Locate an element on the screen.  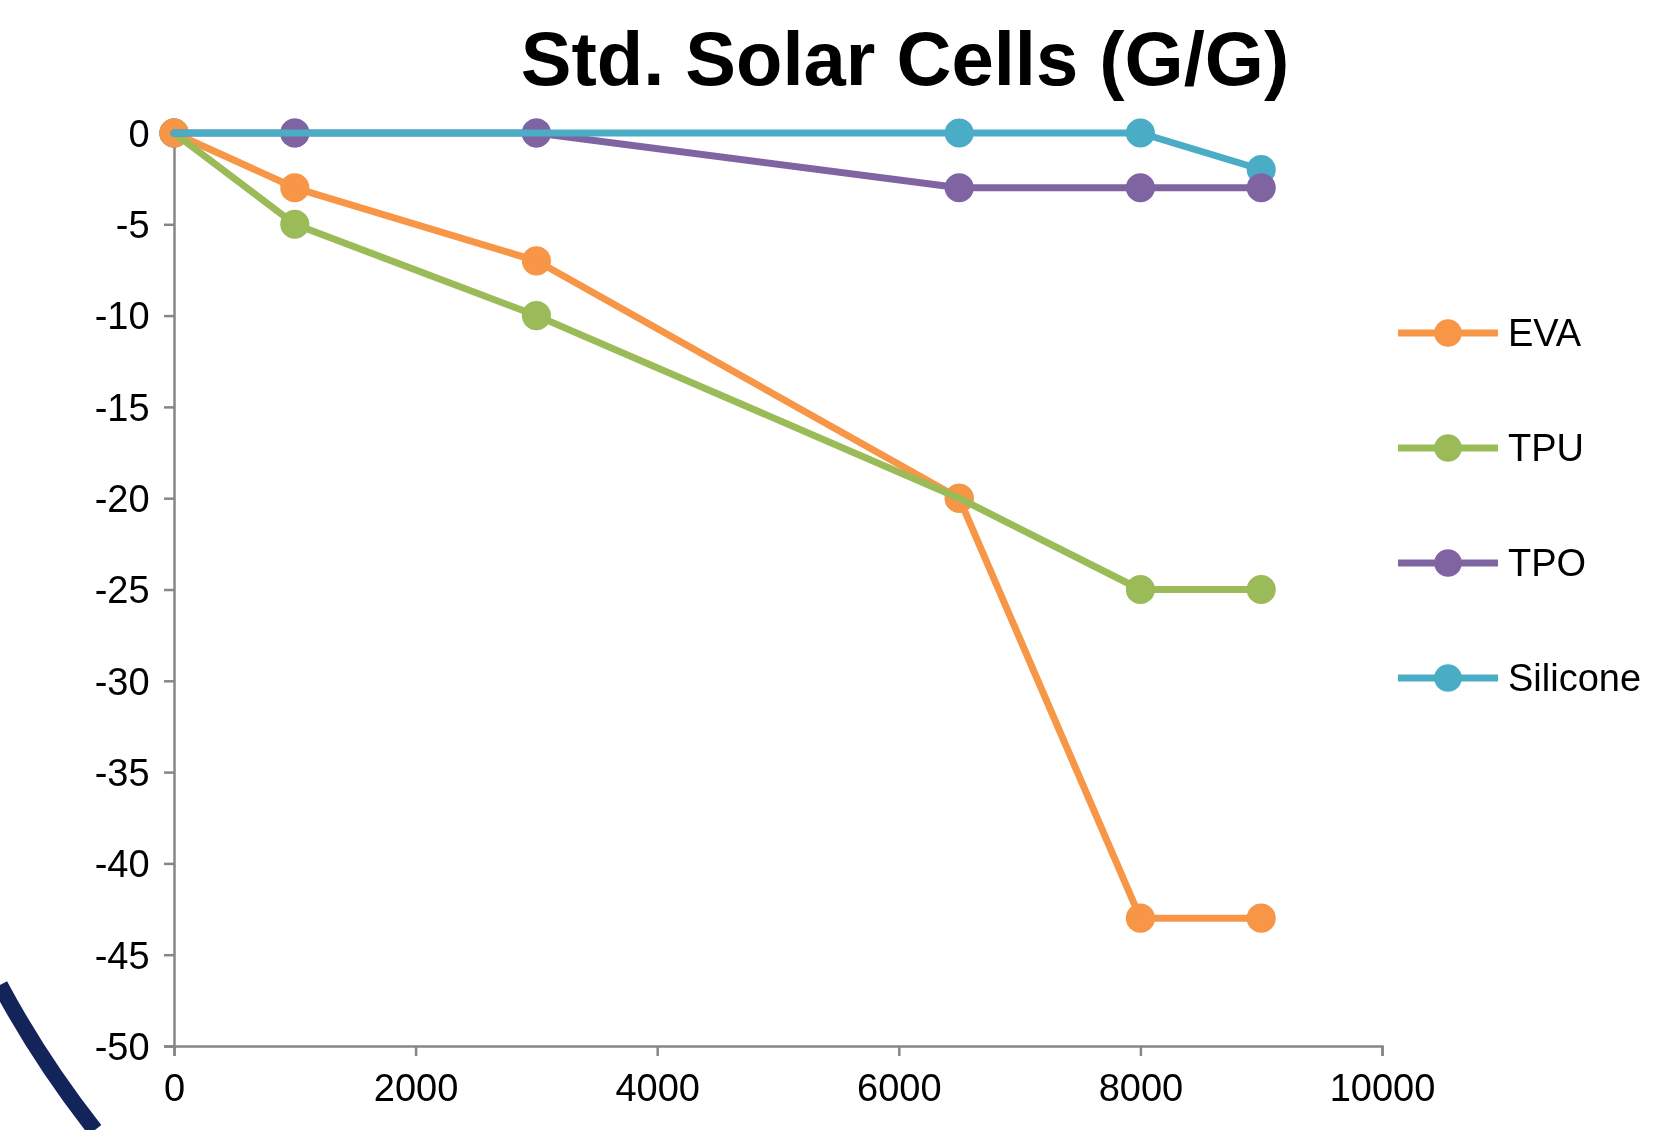
legend-label: EVA is located at coordinates (1545, 333).